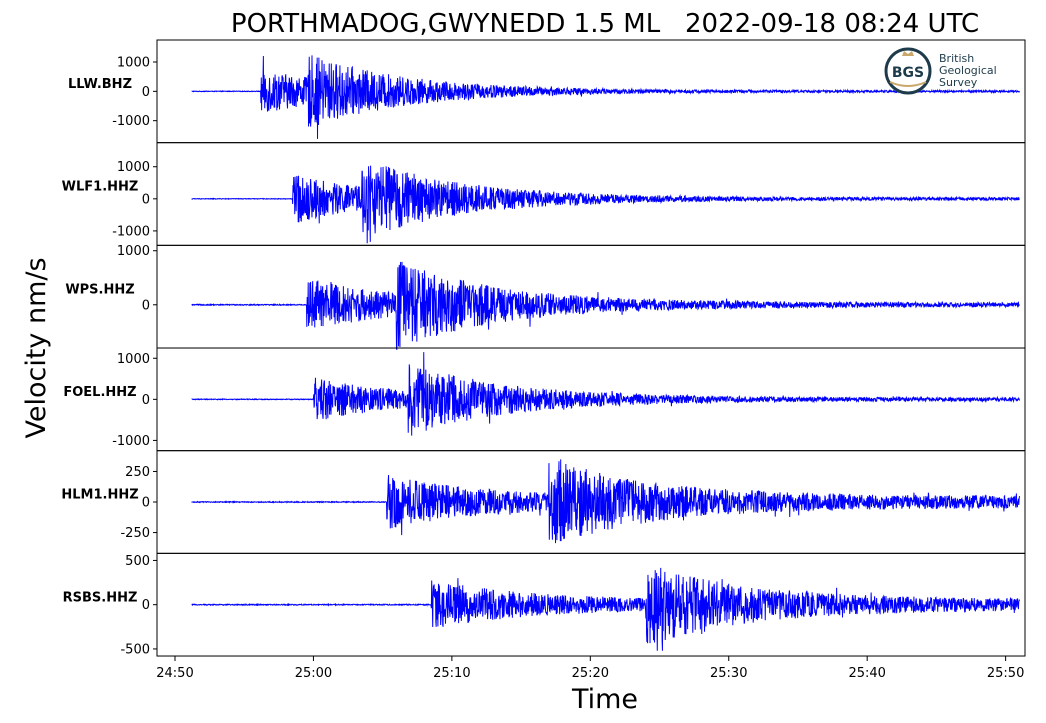 This screenshot has height=723, width=1046. I want to click on x-axis-label: Time, so click(604, 699).